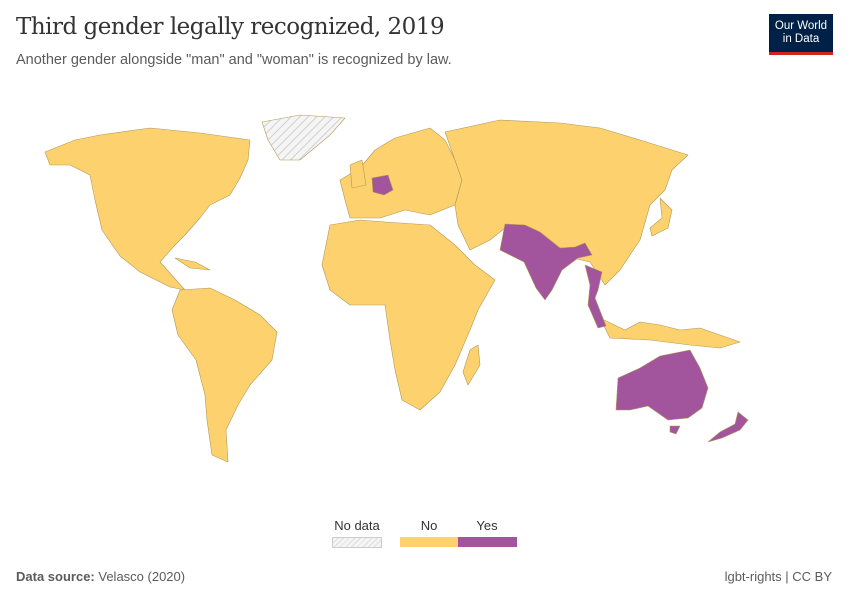  What do you see at coordinates (595, 296) in the screenshot?
I see `thailand` at bounding box center [595, 296].